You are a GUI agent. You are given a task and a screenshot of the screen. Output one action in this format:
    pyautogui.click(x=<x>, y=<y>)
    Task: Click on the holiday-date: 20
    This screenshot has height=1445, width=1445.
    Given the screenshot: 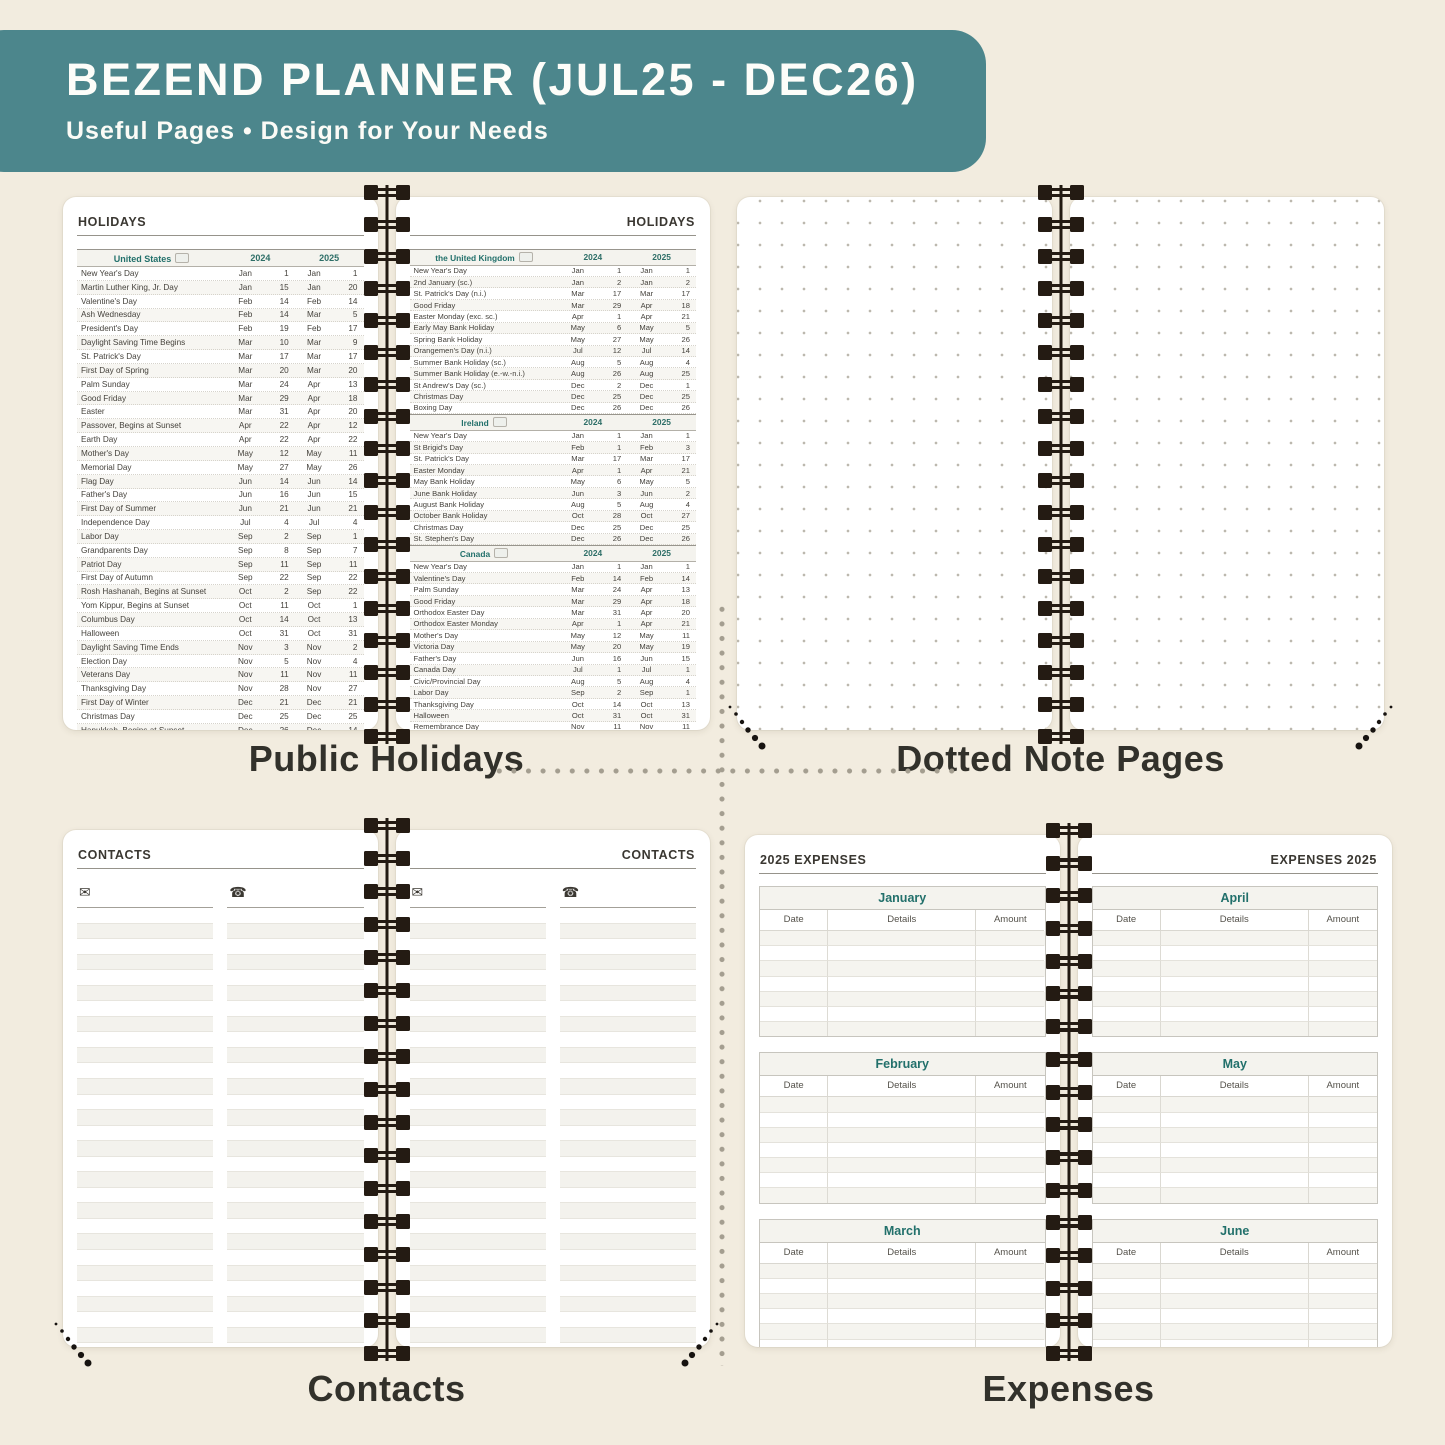 What is the action you would take?
    pyautogui.click(x=353, y=370)
    